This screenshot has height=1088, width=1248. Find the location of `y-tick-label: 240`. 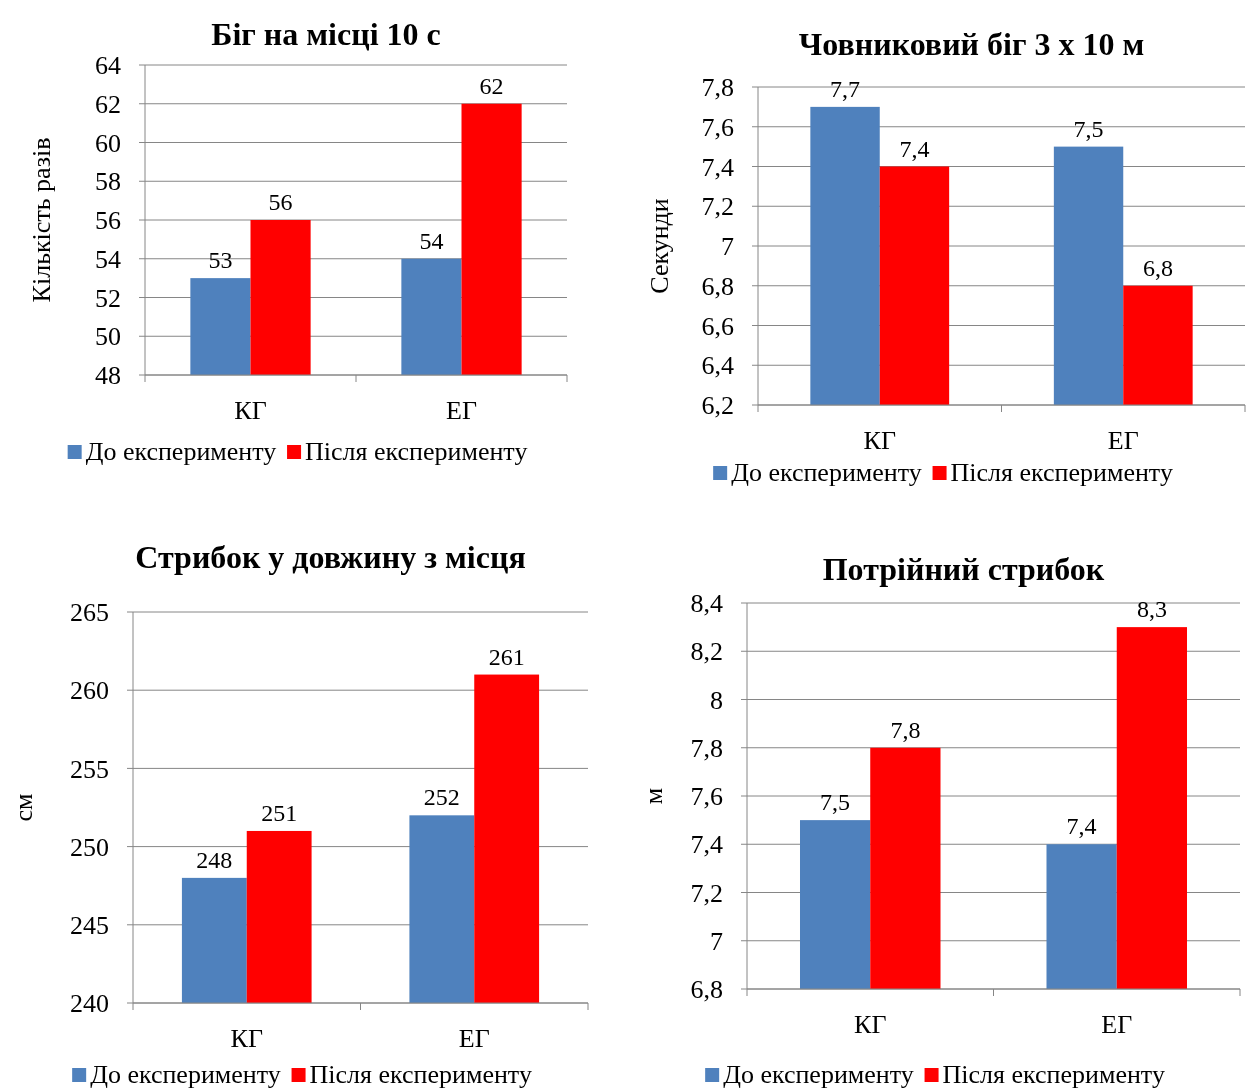

y-tick-label: 240 is located at coordinates (89, 1004).